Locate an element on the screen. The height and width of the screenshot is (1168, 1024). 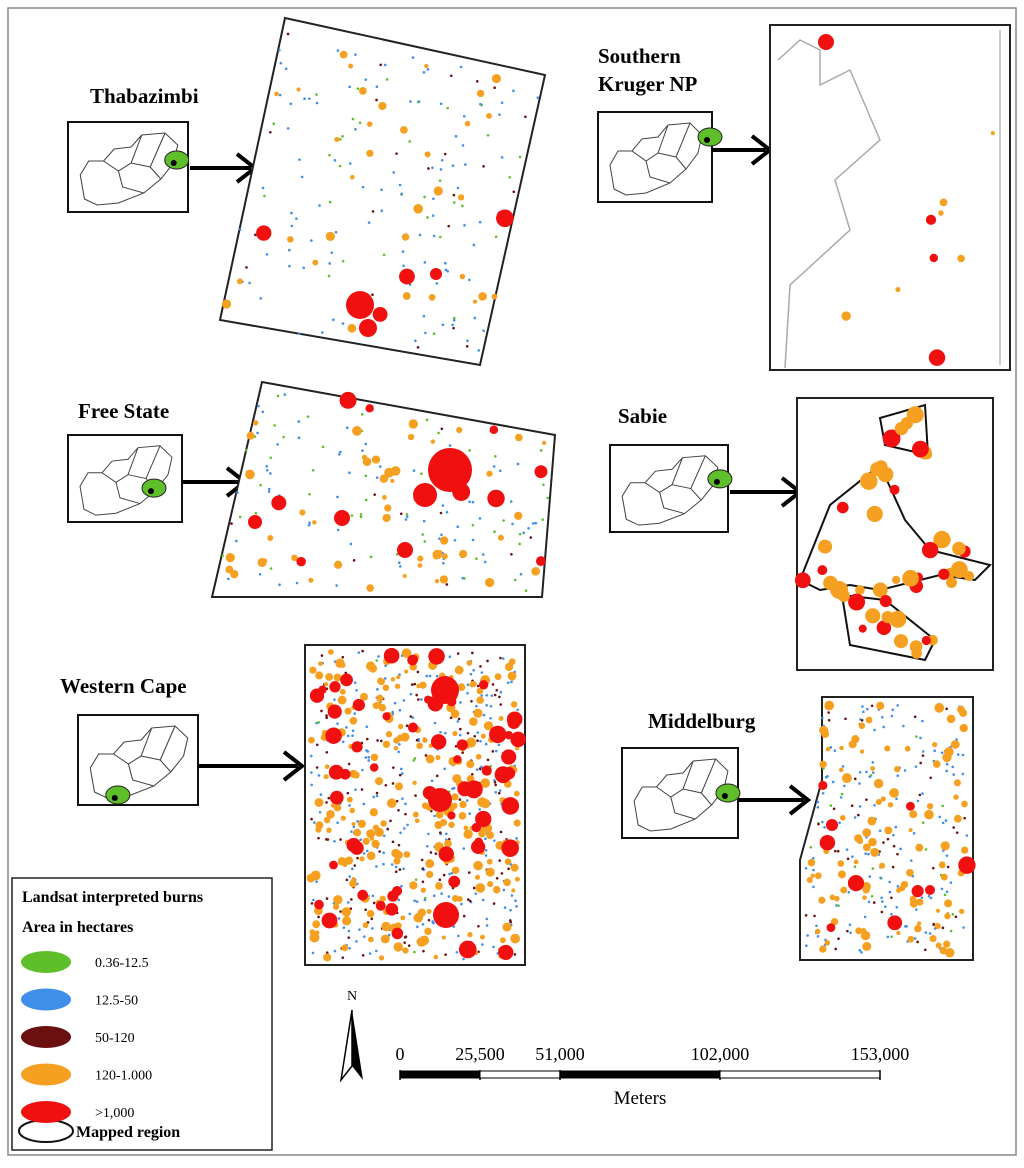
region-label: Kruger NP is located at coordinates (648, 84).